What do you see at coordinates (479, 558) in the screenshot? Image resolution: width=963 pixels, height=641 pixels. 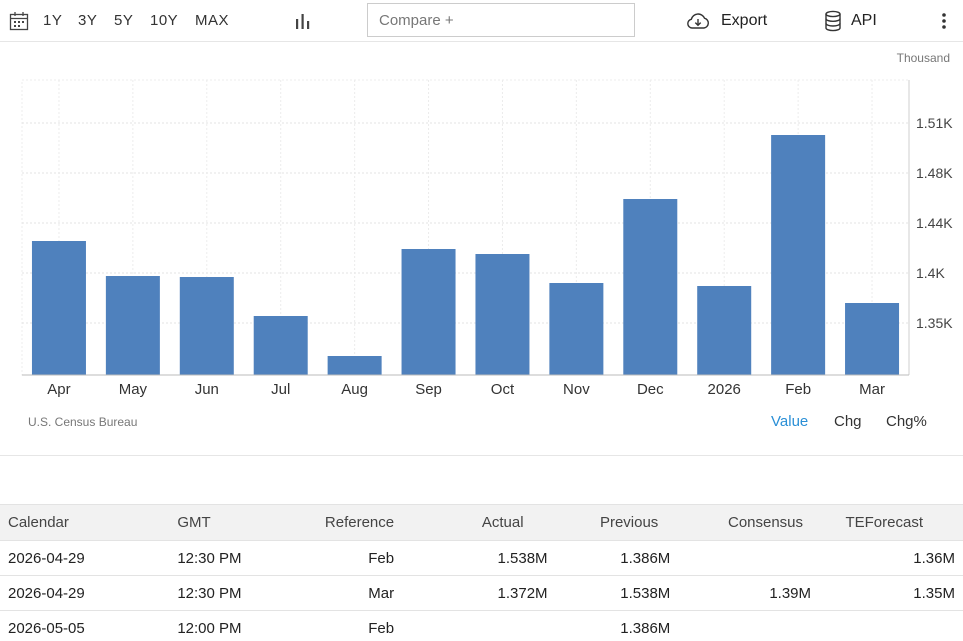 I see `cell-actual: 1.538M` at bounding box center [479, 558].